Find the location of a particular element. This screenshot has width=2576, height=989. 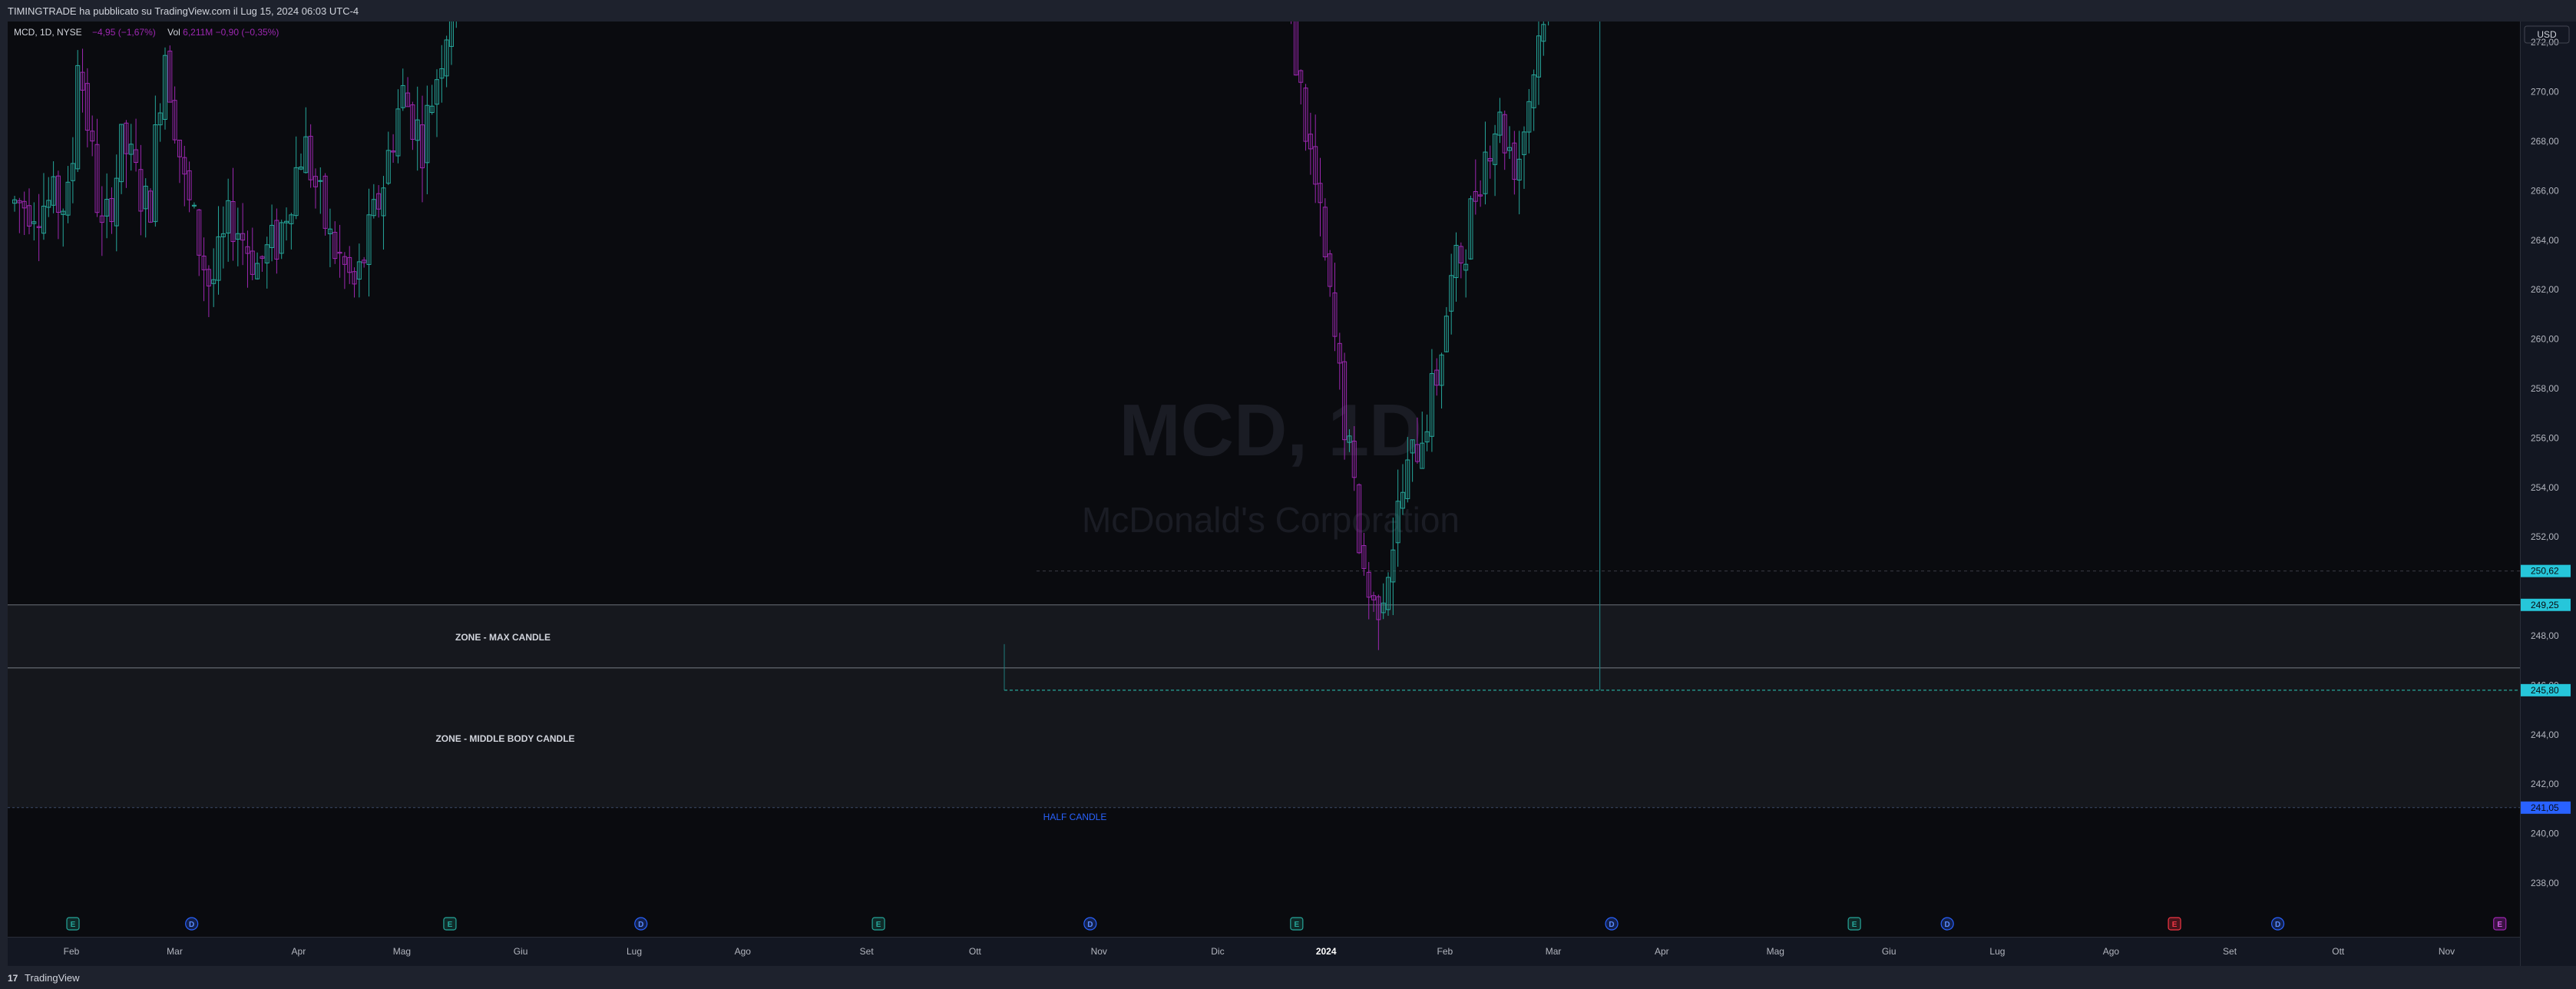

currency-button is located at coordinates (2547, 34).